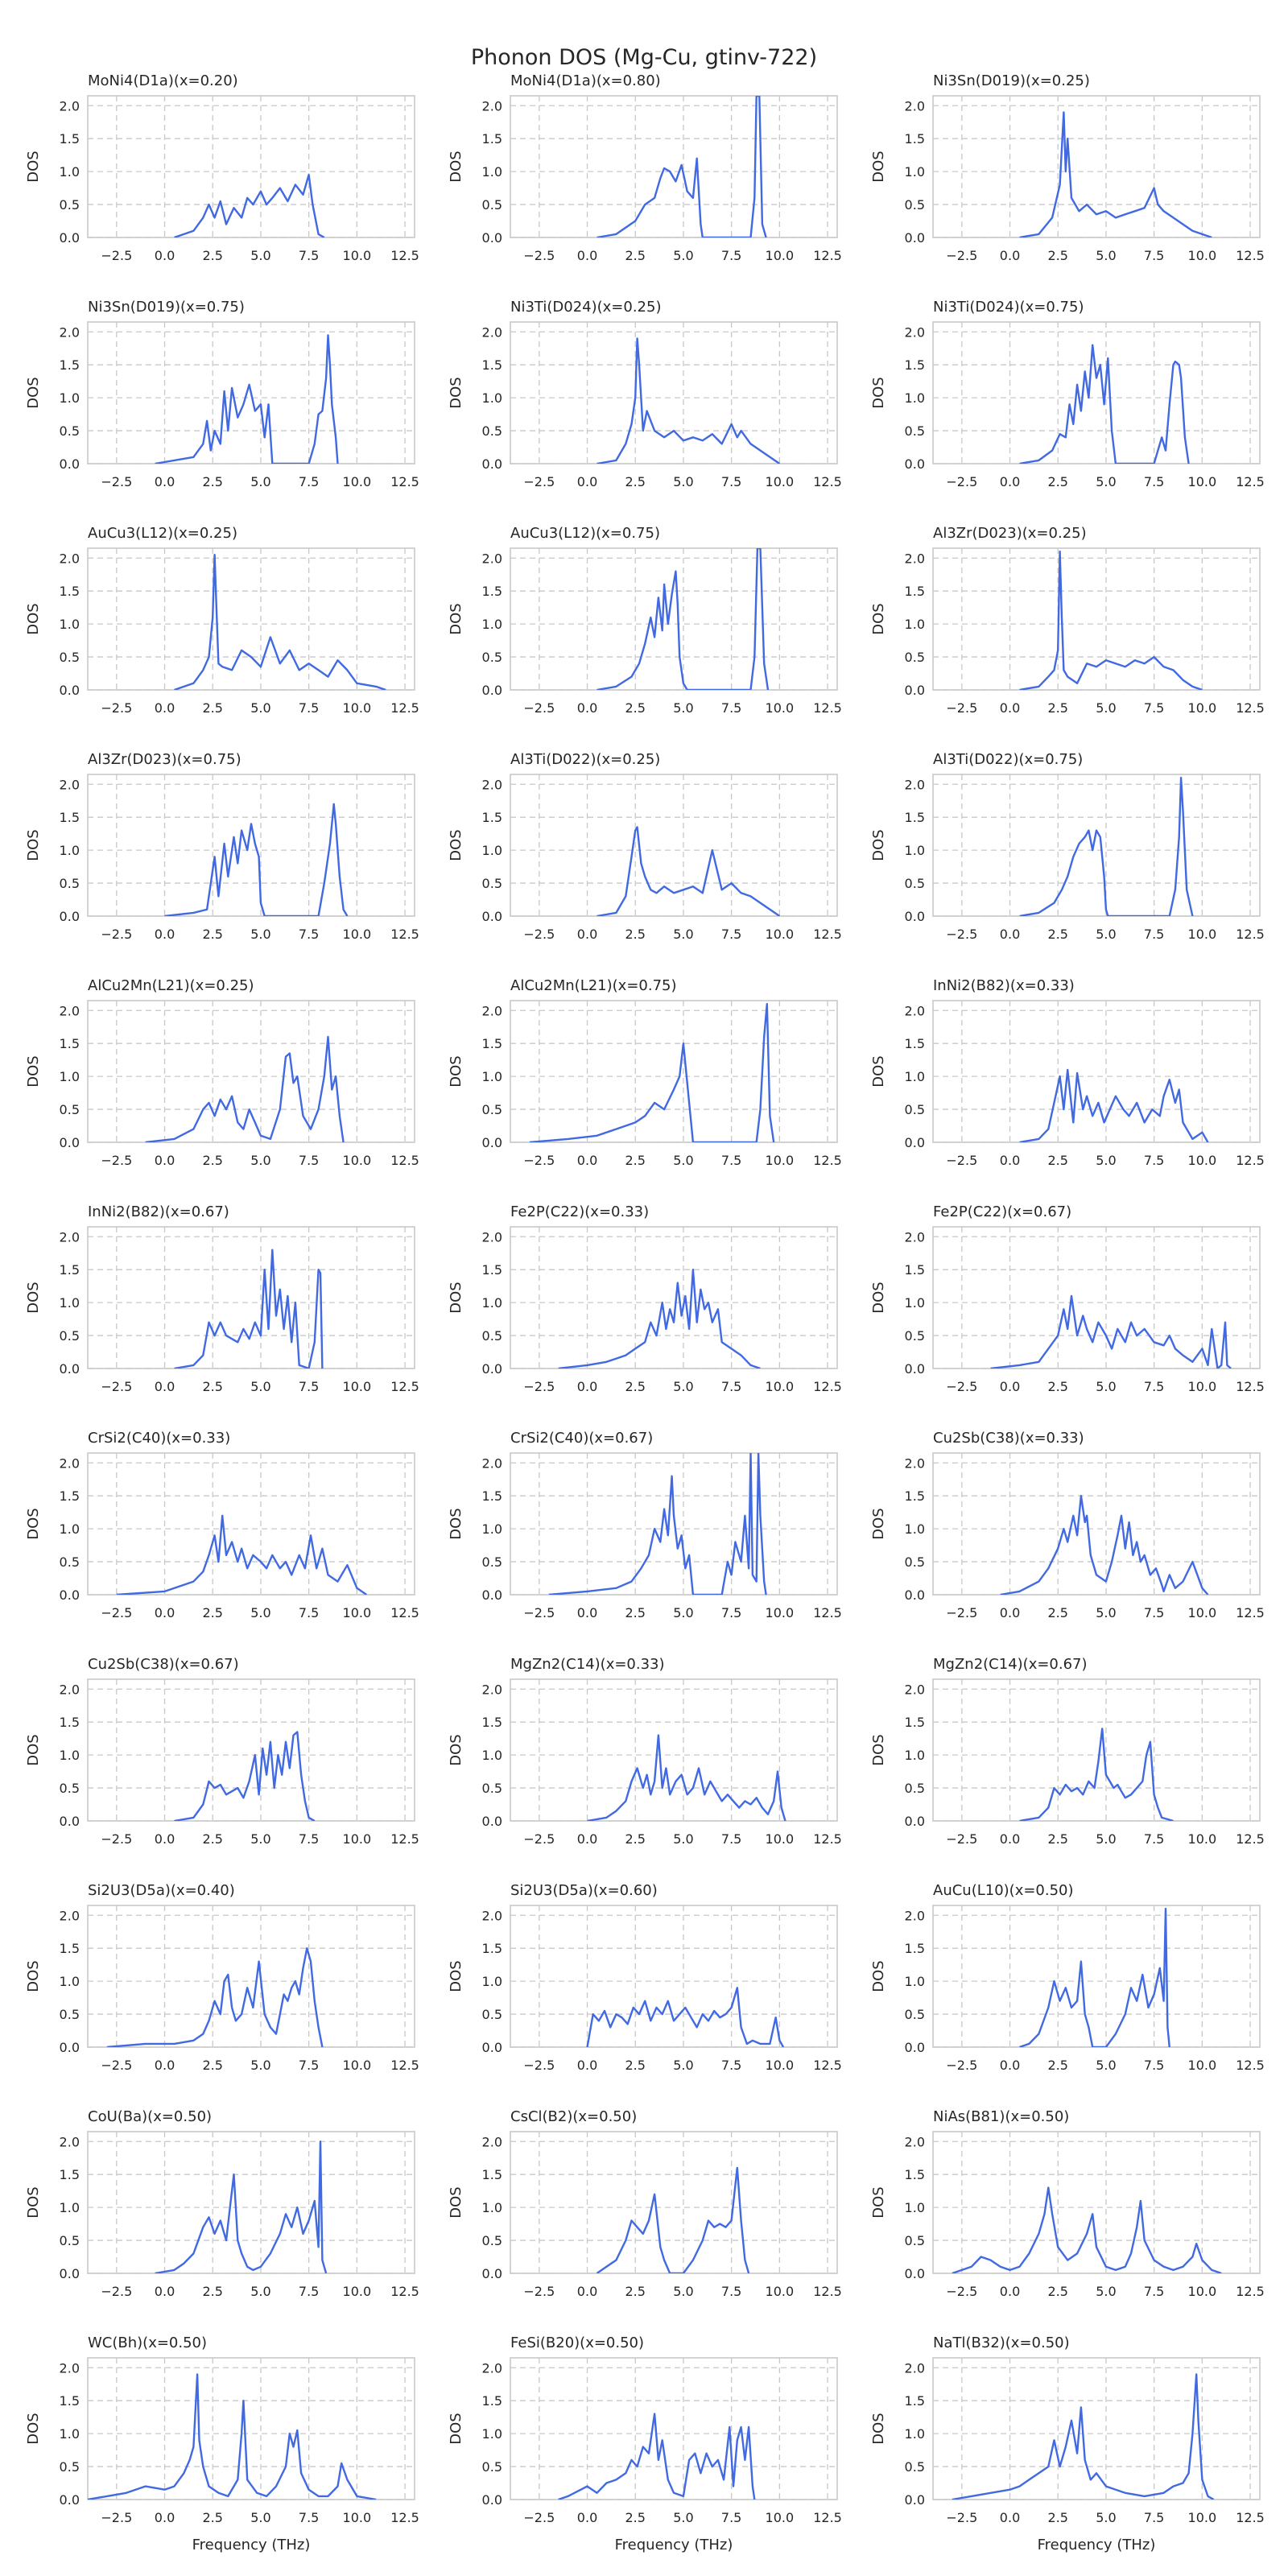 The height and width of the screenshot is (2576, 1288). What do you see at coordinates (1003, 1890) in the screenshot?
I see `subplot-title: AuCu(L10)(x=0.50)` at bounding box center [1003, 1890].